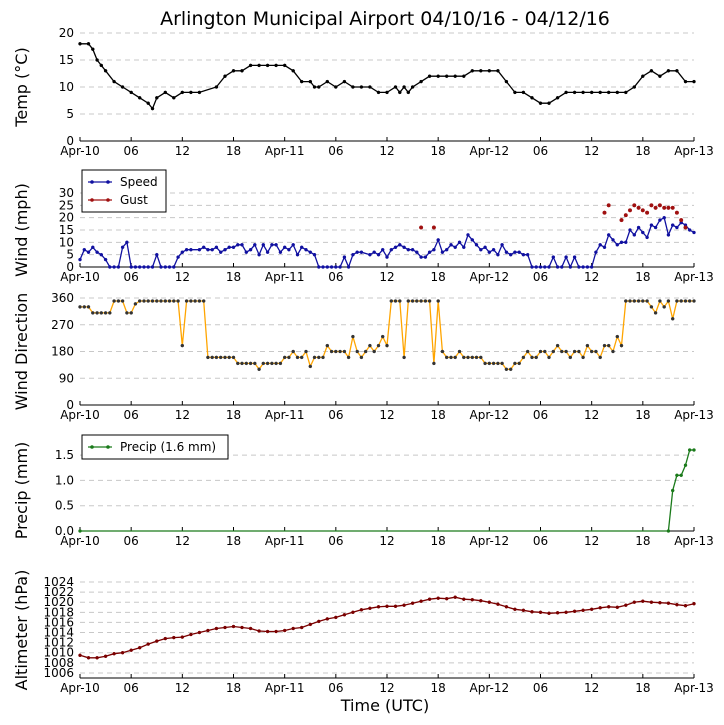 The height and width of the screenshot is (725, 724). I want to click on dir-y-tick-label: 180, so click(62, 352).